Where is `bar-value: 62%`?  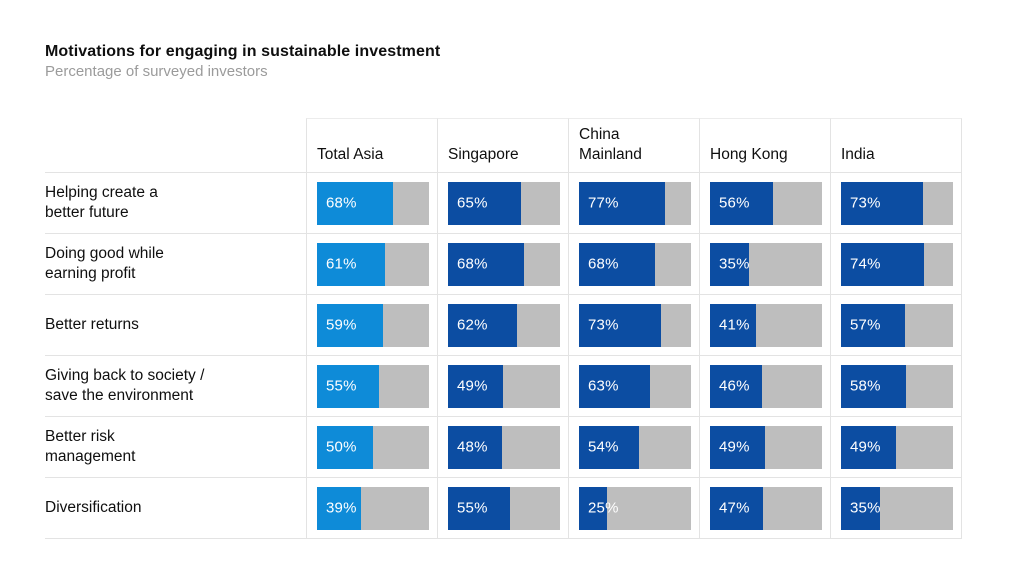
bar-value: 62% is located at coordinates (472, 325).